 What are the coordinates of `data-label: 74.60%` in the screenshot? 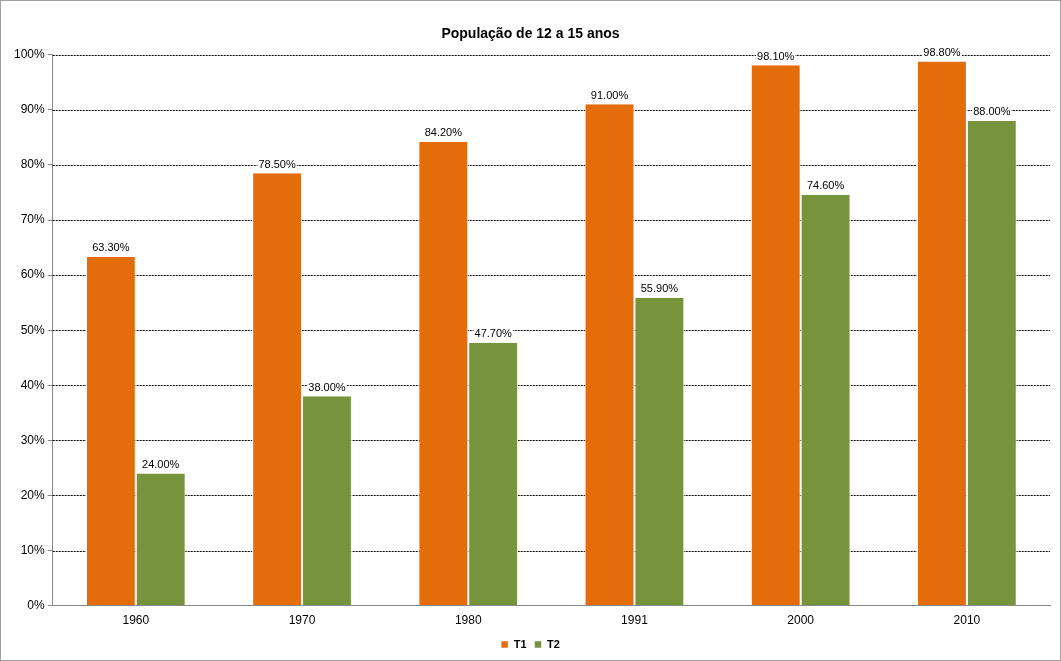 It's located at (825, 185).